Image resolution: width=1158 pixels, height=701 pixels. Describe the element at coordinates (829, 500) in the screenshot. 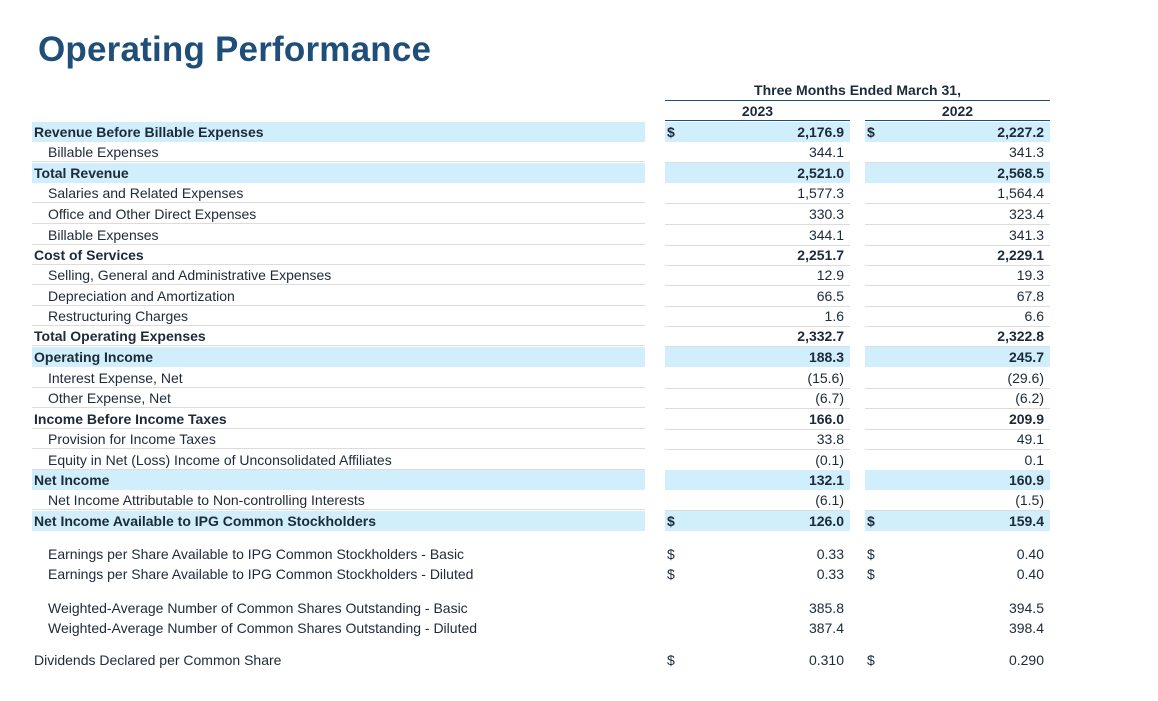

I see `value-2023: (6.1)` at that location.